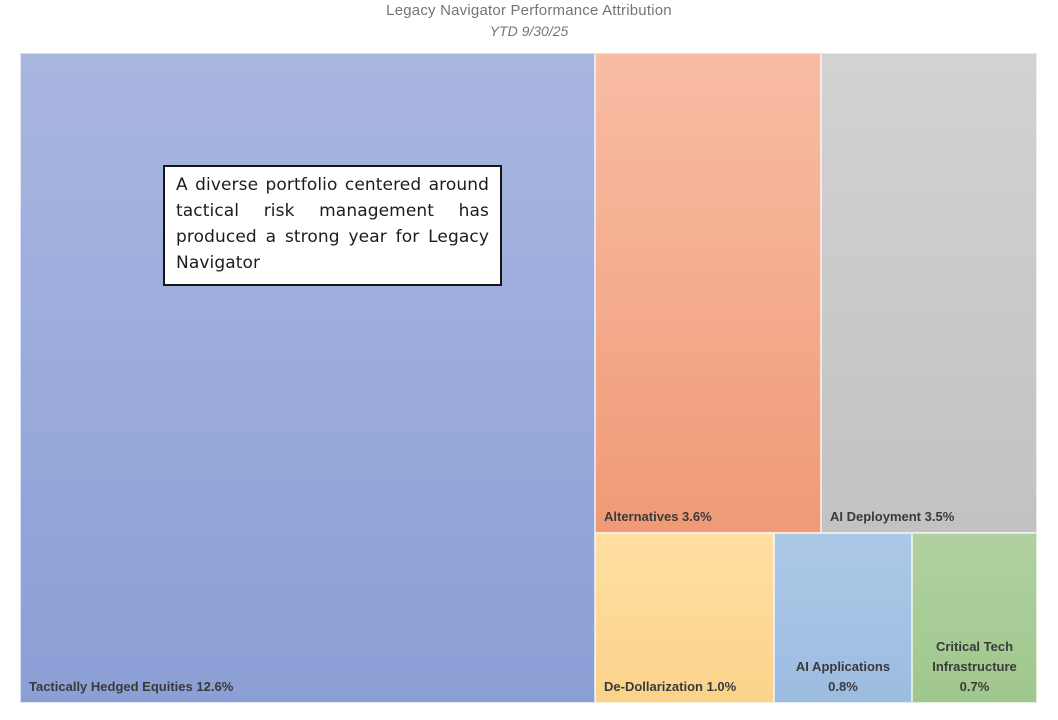 The width and height of the screenshot is (1058, 720). What do you see at coordinates (843, 666) in the screenshot?
I see `tile-name: AI Applications` at bounding box center [843, 666].